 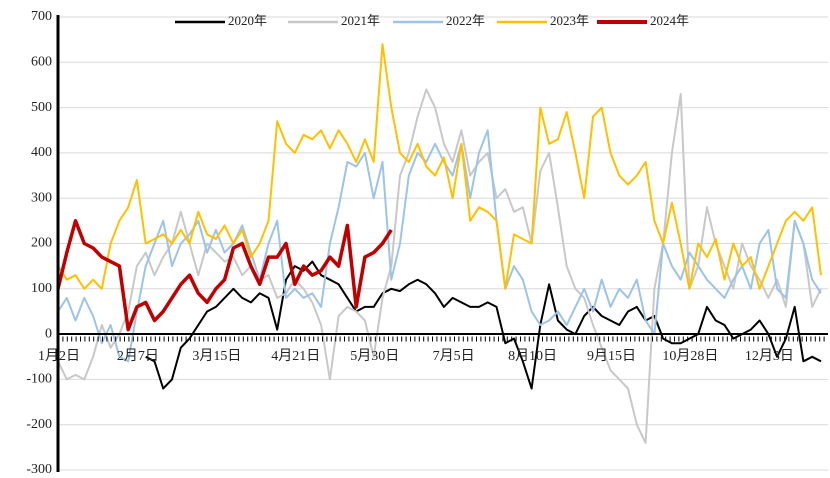 What do you see at coordinates (295, 356) in the screenshot?
I see `x-tick-label: 4月21日` at bounding box center [295, 356].